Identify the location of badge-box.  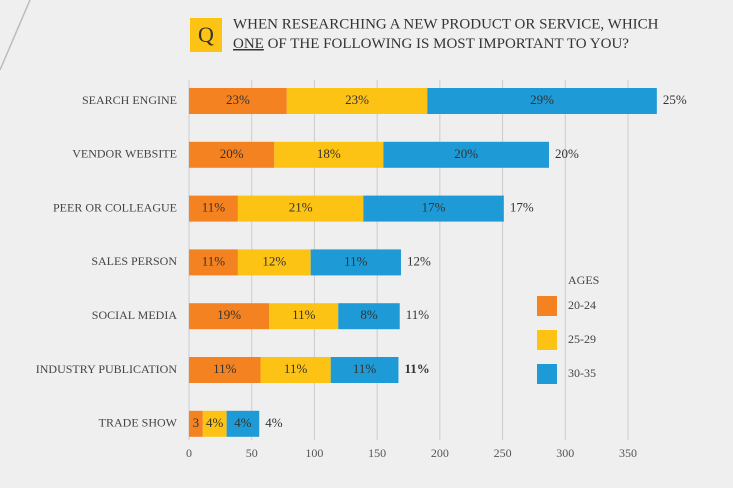
(206, 35).